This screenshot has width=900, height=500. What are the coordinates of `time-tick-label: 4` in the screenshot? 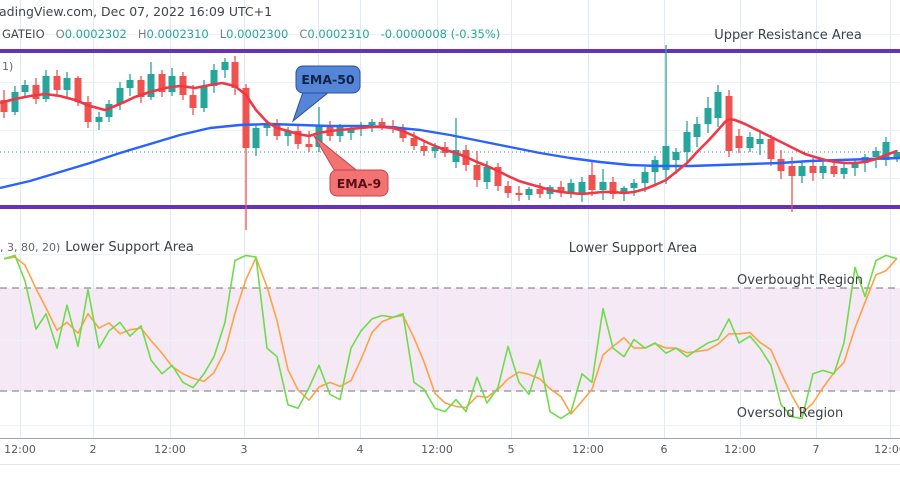 It's located at (360, 449).